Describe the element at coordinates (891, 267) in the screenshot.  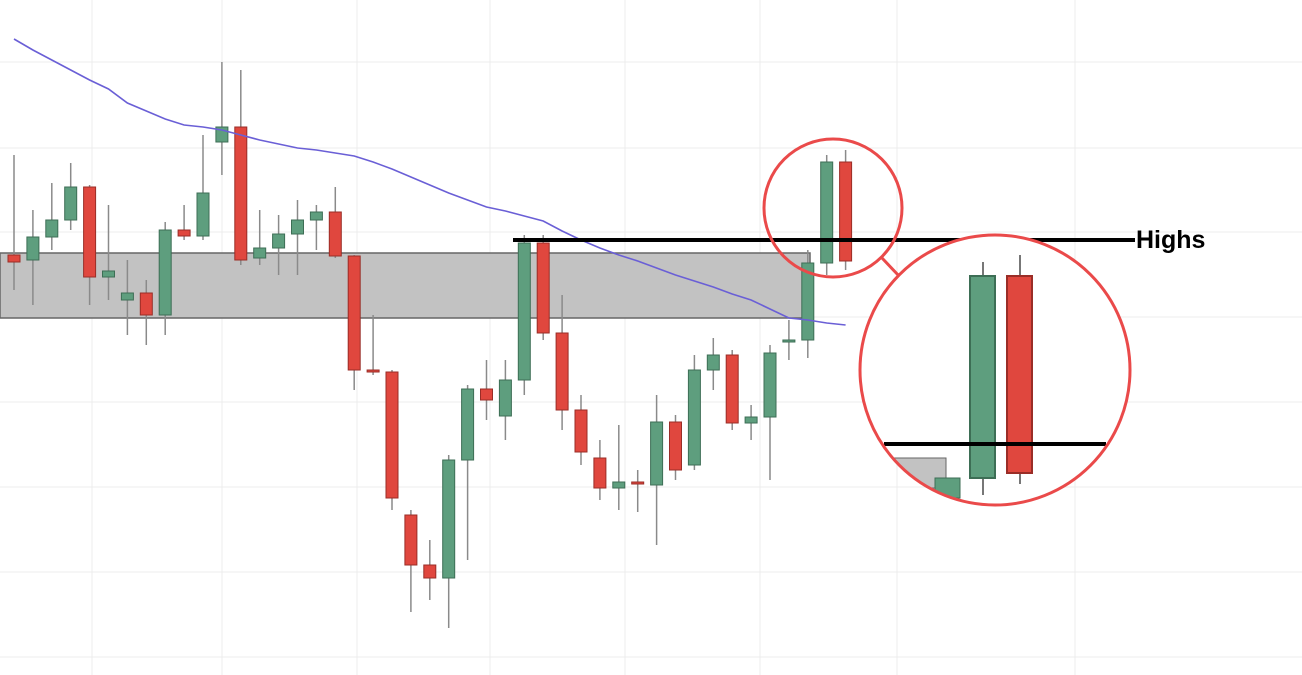
I see `connector` at that location.